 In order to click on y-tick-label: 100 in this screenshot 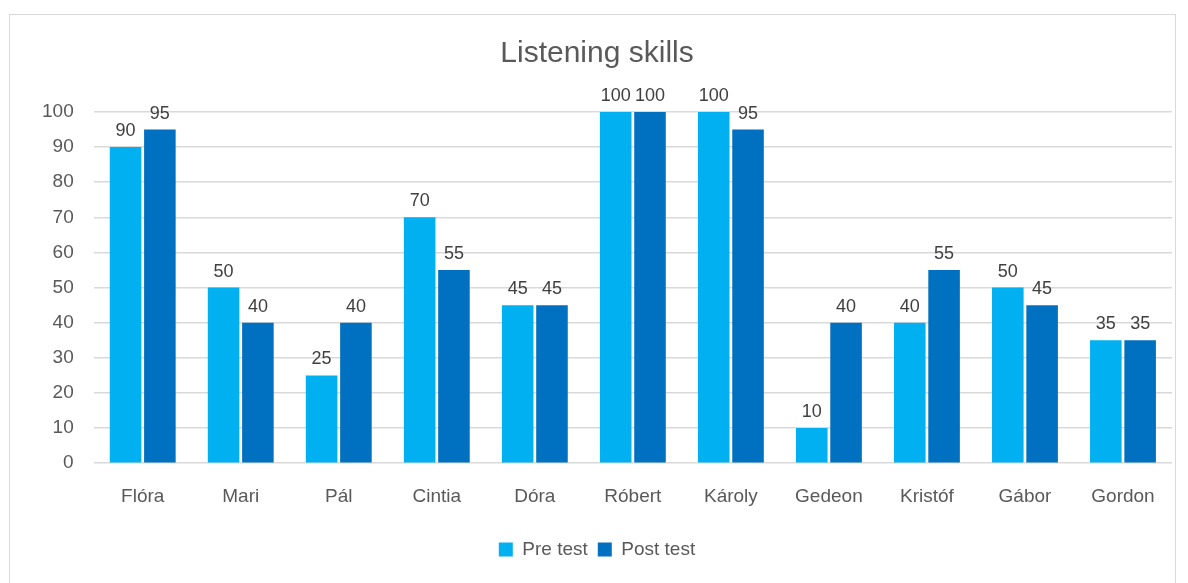, I will do `click(58, 111)`.